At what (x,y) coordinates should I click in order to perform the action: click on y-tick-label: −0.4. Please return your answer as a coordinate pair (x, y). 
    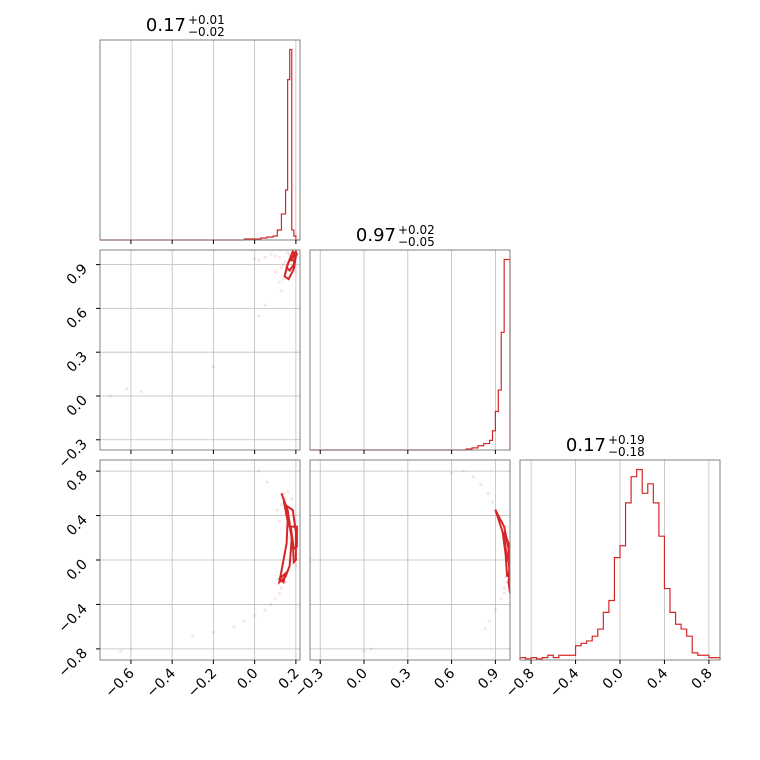
    Looking at the image, I should click on (72, 618).